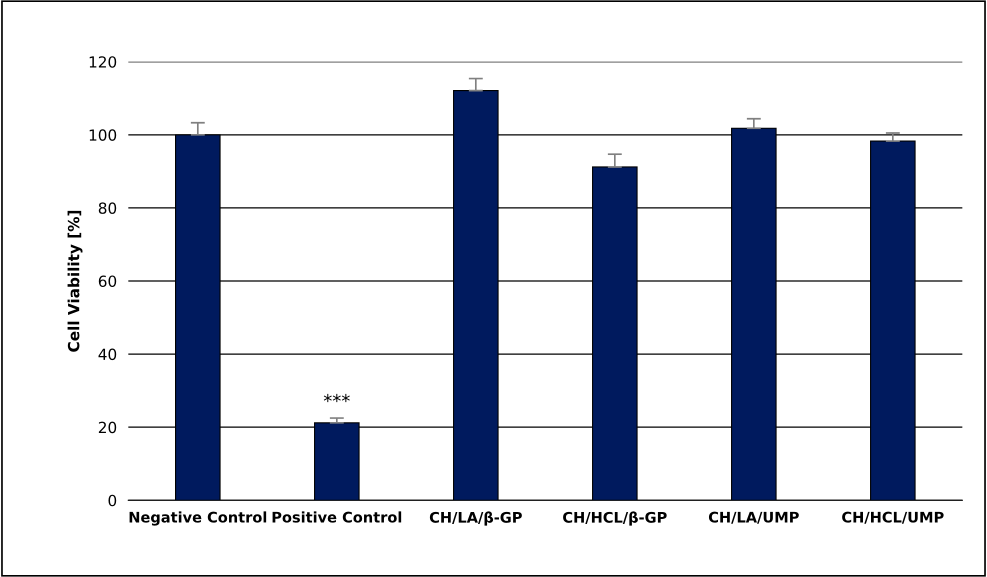 The image size is (987, 577). What do you see at coordinates (337, 398) in the screenshot?
I see `annotation: ***` at bounding box center [337, 398].